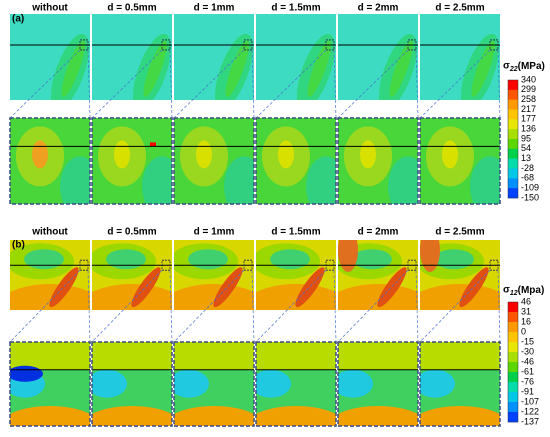  What do you see at coordinates (513, 69) in the screenshot?
I see `legend-subscript: 22` at bounding box center [513, 69].